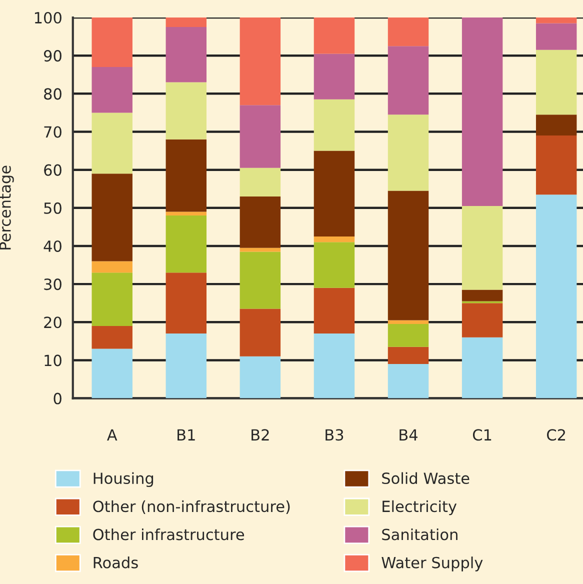 The width and height of the screenshot is (583, 584). What do you see at coordinates (53, 56) in the screenshot?
I see `y-tick-label: 90` at bounding box center [53, 56].